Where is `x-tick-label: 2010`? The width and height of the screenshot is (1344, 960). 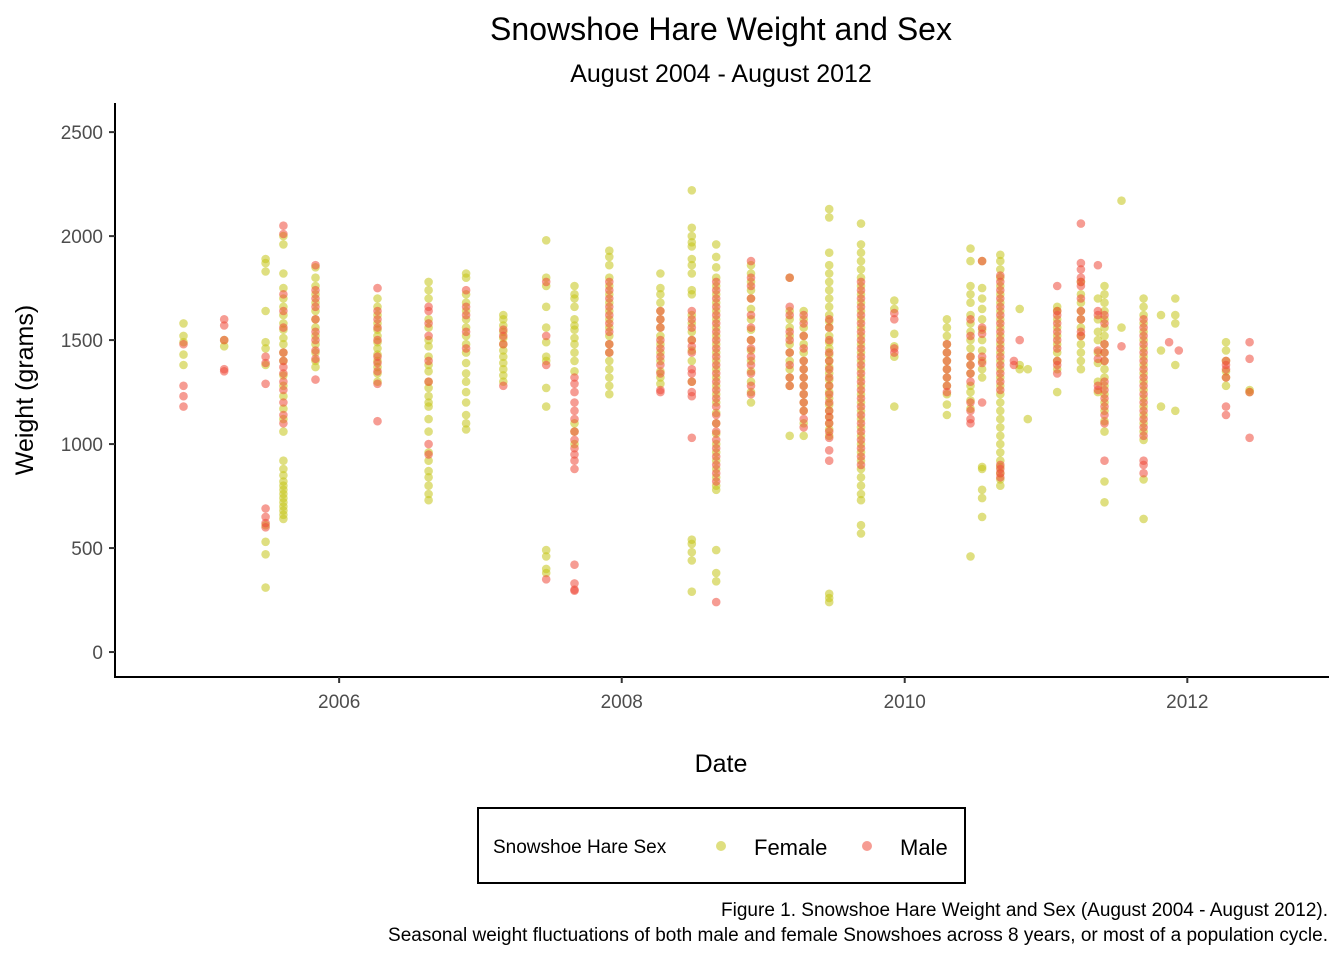 x-tick-label: 2010 is located at coordinates (905, 702).